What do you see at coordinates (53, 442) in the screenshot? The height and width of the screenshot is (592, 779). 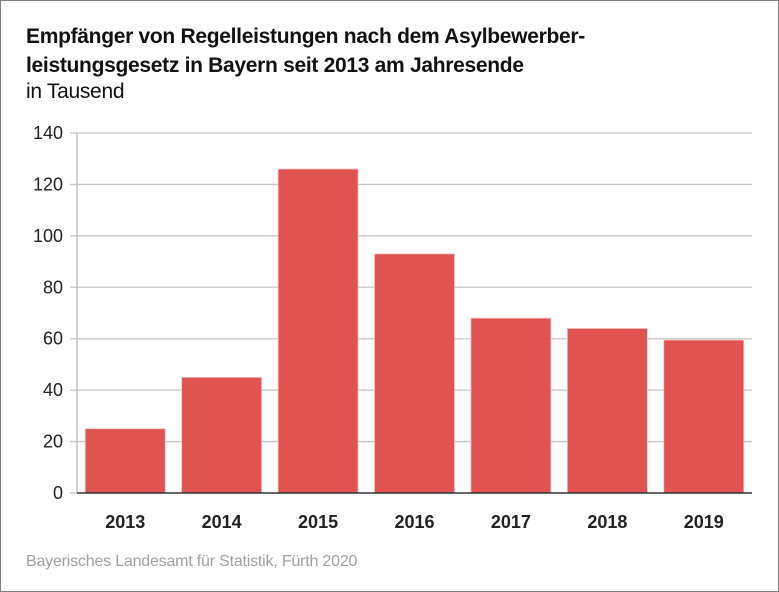 I see `y-tick-label: 20` at bounding box center [53, 442].